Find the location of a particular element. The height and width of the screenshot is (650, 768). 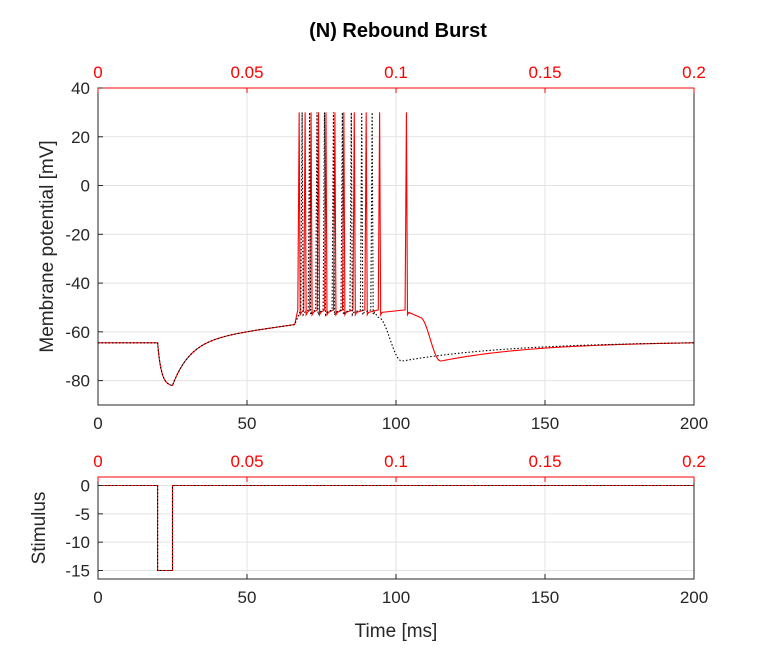

y-tick-label: -60 is located at coordinates (77, 332).